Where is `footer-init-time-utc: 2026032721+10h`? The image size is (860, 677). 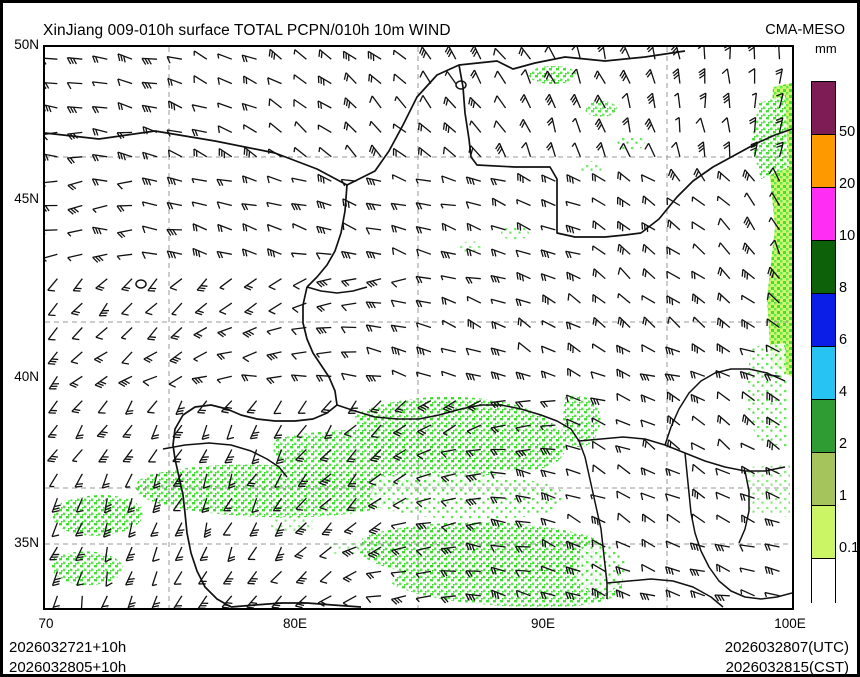
footer-init-time-utc: 2026032721+10h is located at coordinates (68, 647).